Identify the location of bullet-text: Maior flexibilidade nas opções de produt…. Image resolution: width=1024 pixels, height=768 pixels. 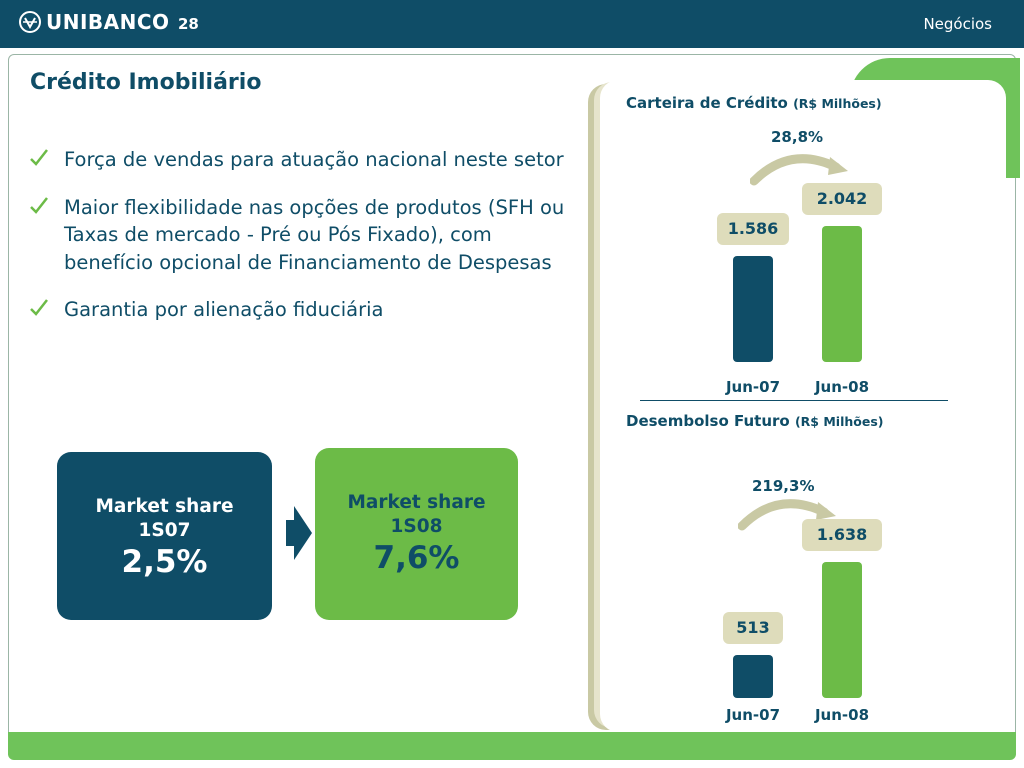
(314, 234).